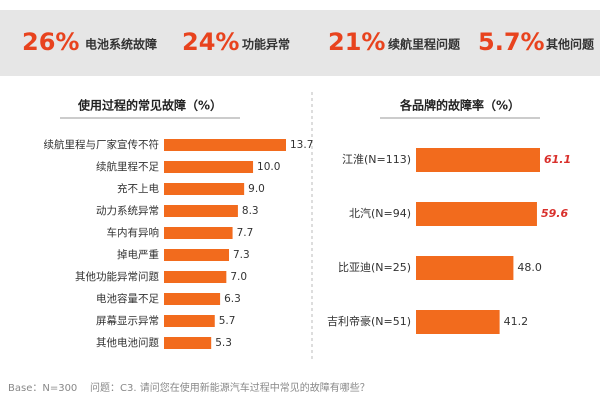 Image resolution: width=600 pixels, height=400 pixels. Describe the element at coordinates (380, 213) in the screenshot. I see `category-label: 北汽(N=94)` at that location.